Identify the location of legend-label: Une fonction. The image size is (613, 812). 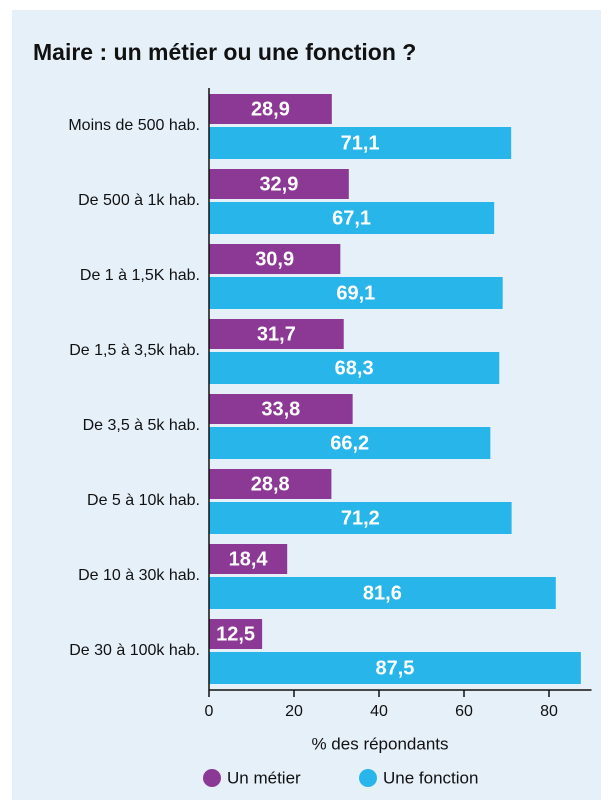
(430, 777).